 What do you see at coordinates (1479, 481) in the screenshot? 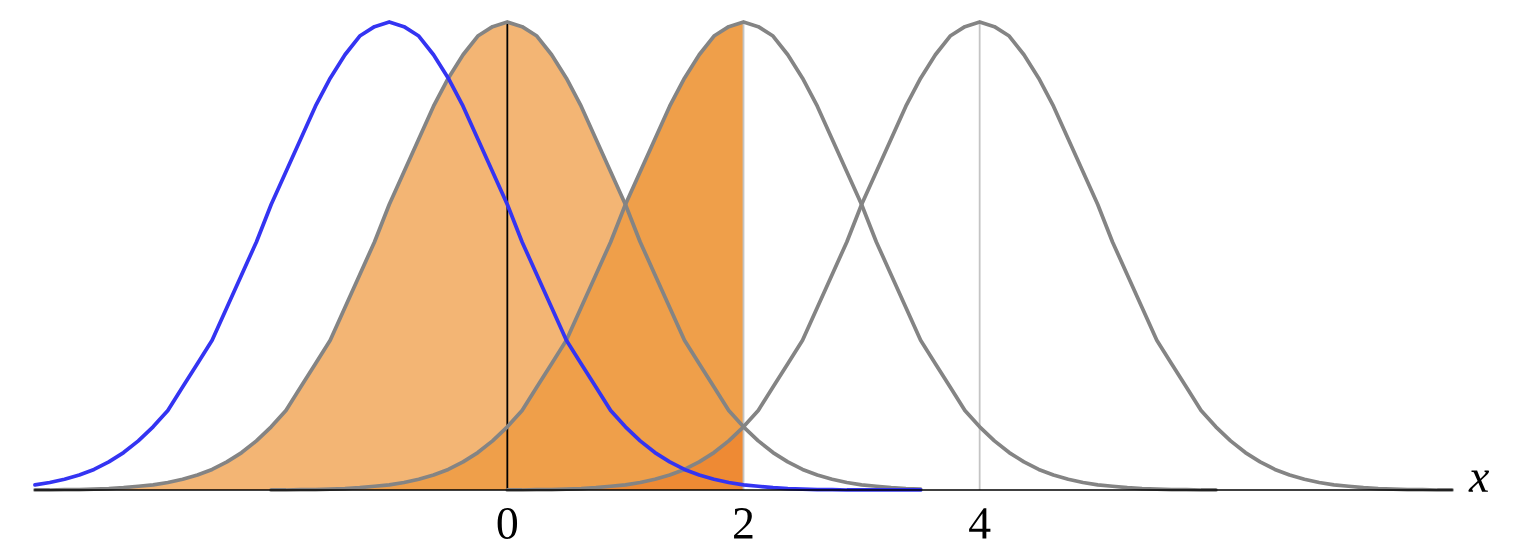
I see `x-axis-title: x` at bounding box center [1479, 481].